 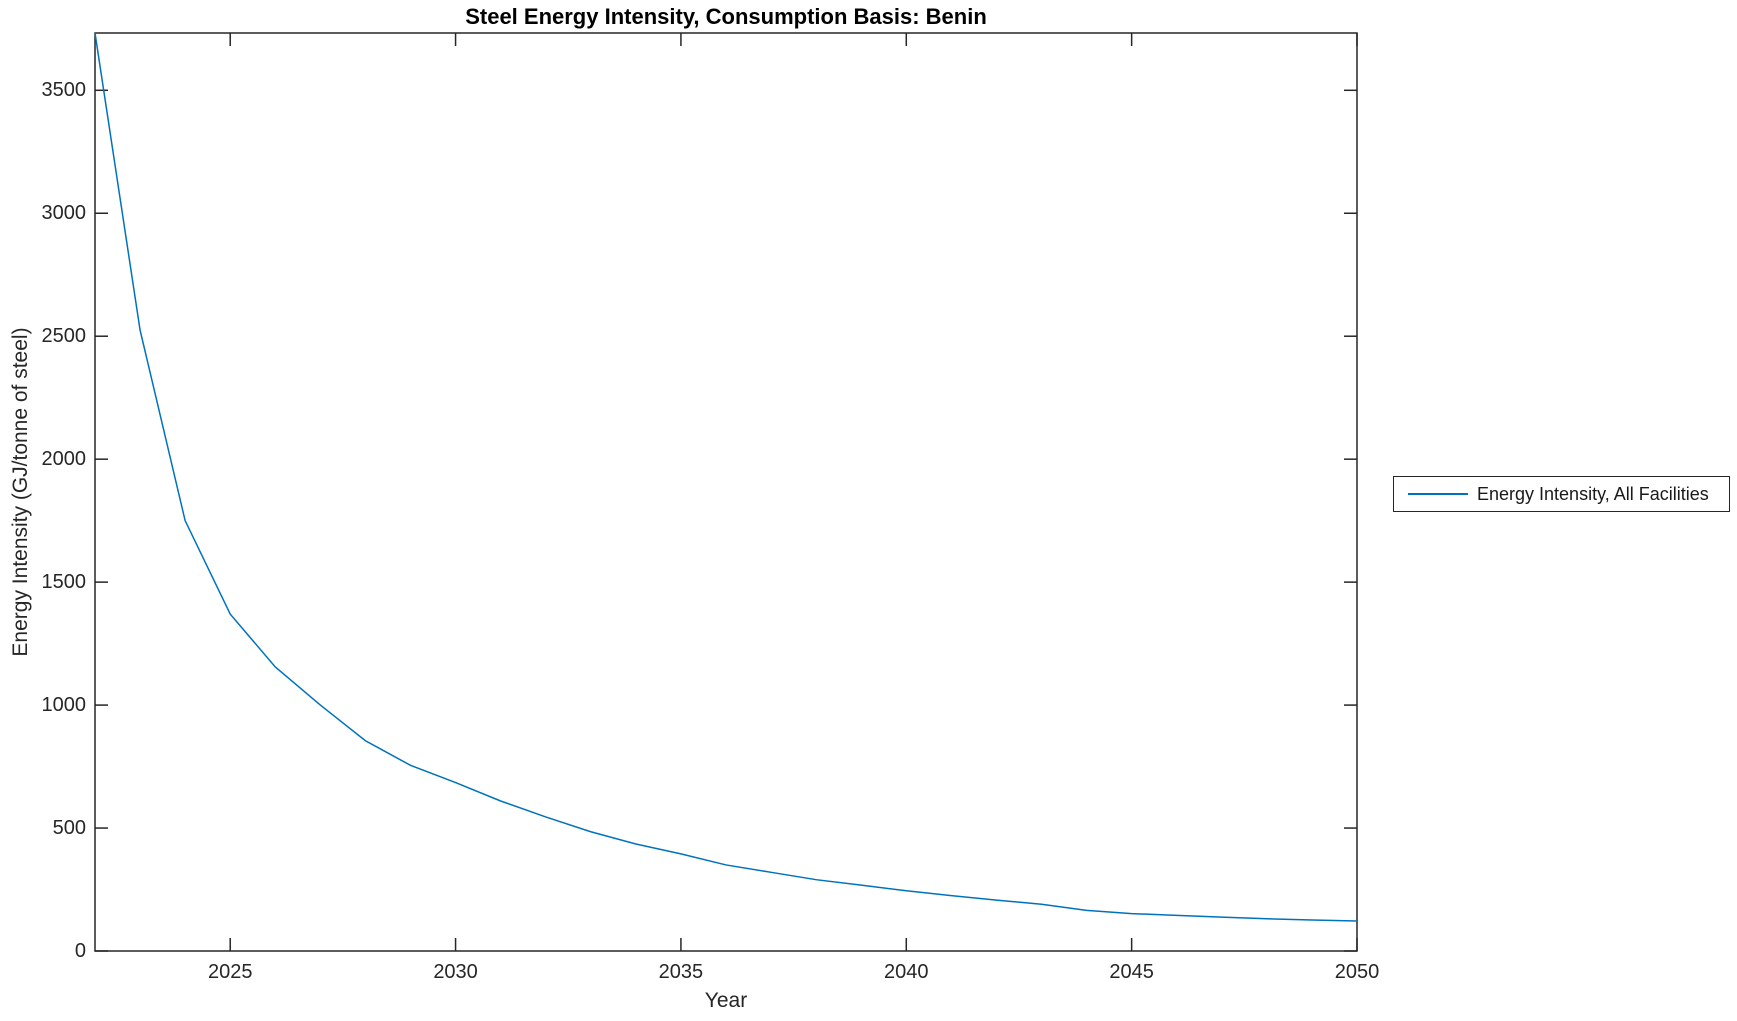 What do you see at coordinates (726, 1000) in the screenshot?
I see `x-axis-label: Year` at bounding box center [726, 1000].